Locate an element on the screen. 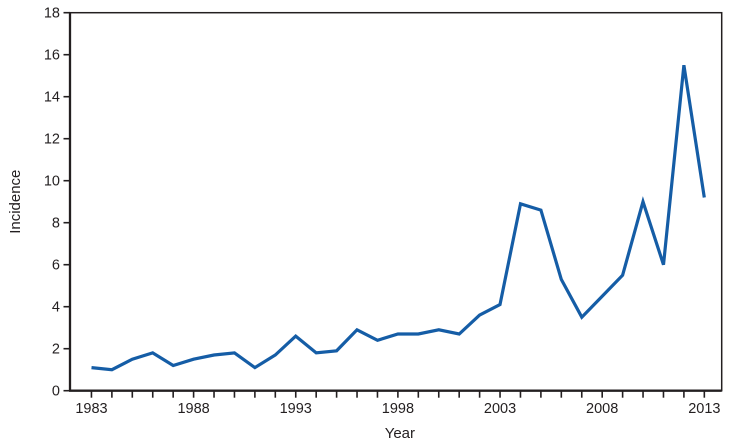 The width and height of the screenshot is (734, 443). y-axis-title: Incidence is located at coordinates (15, 202).